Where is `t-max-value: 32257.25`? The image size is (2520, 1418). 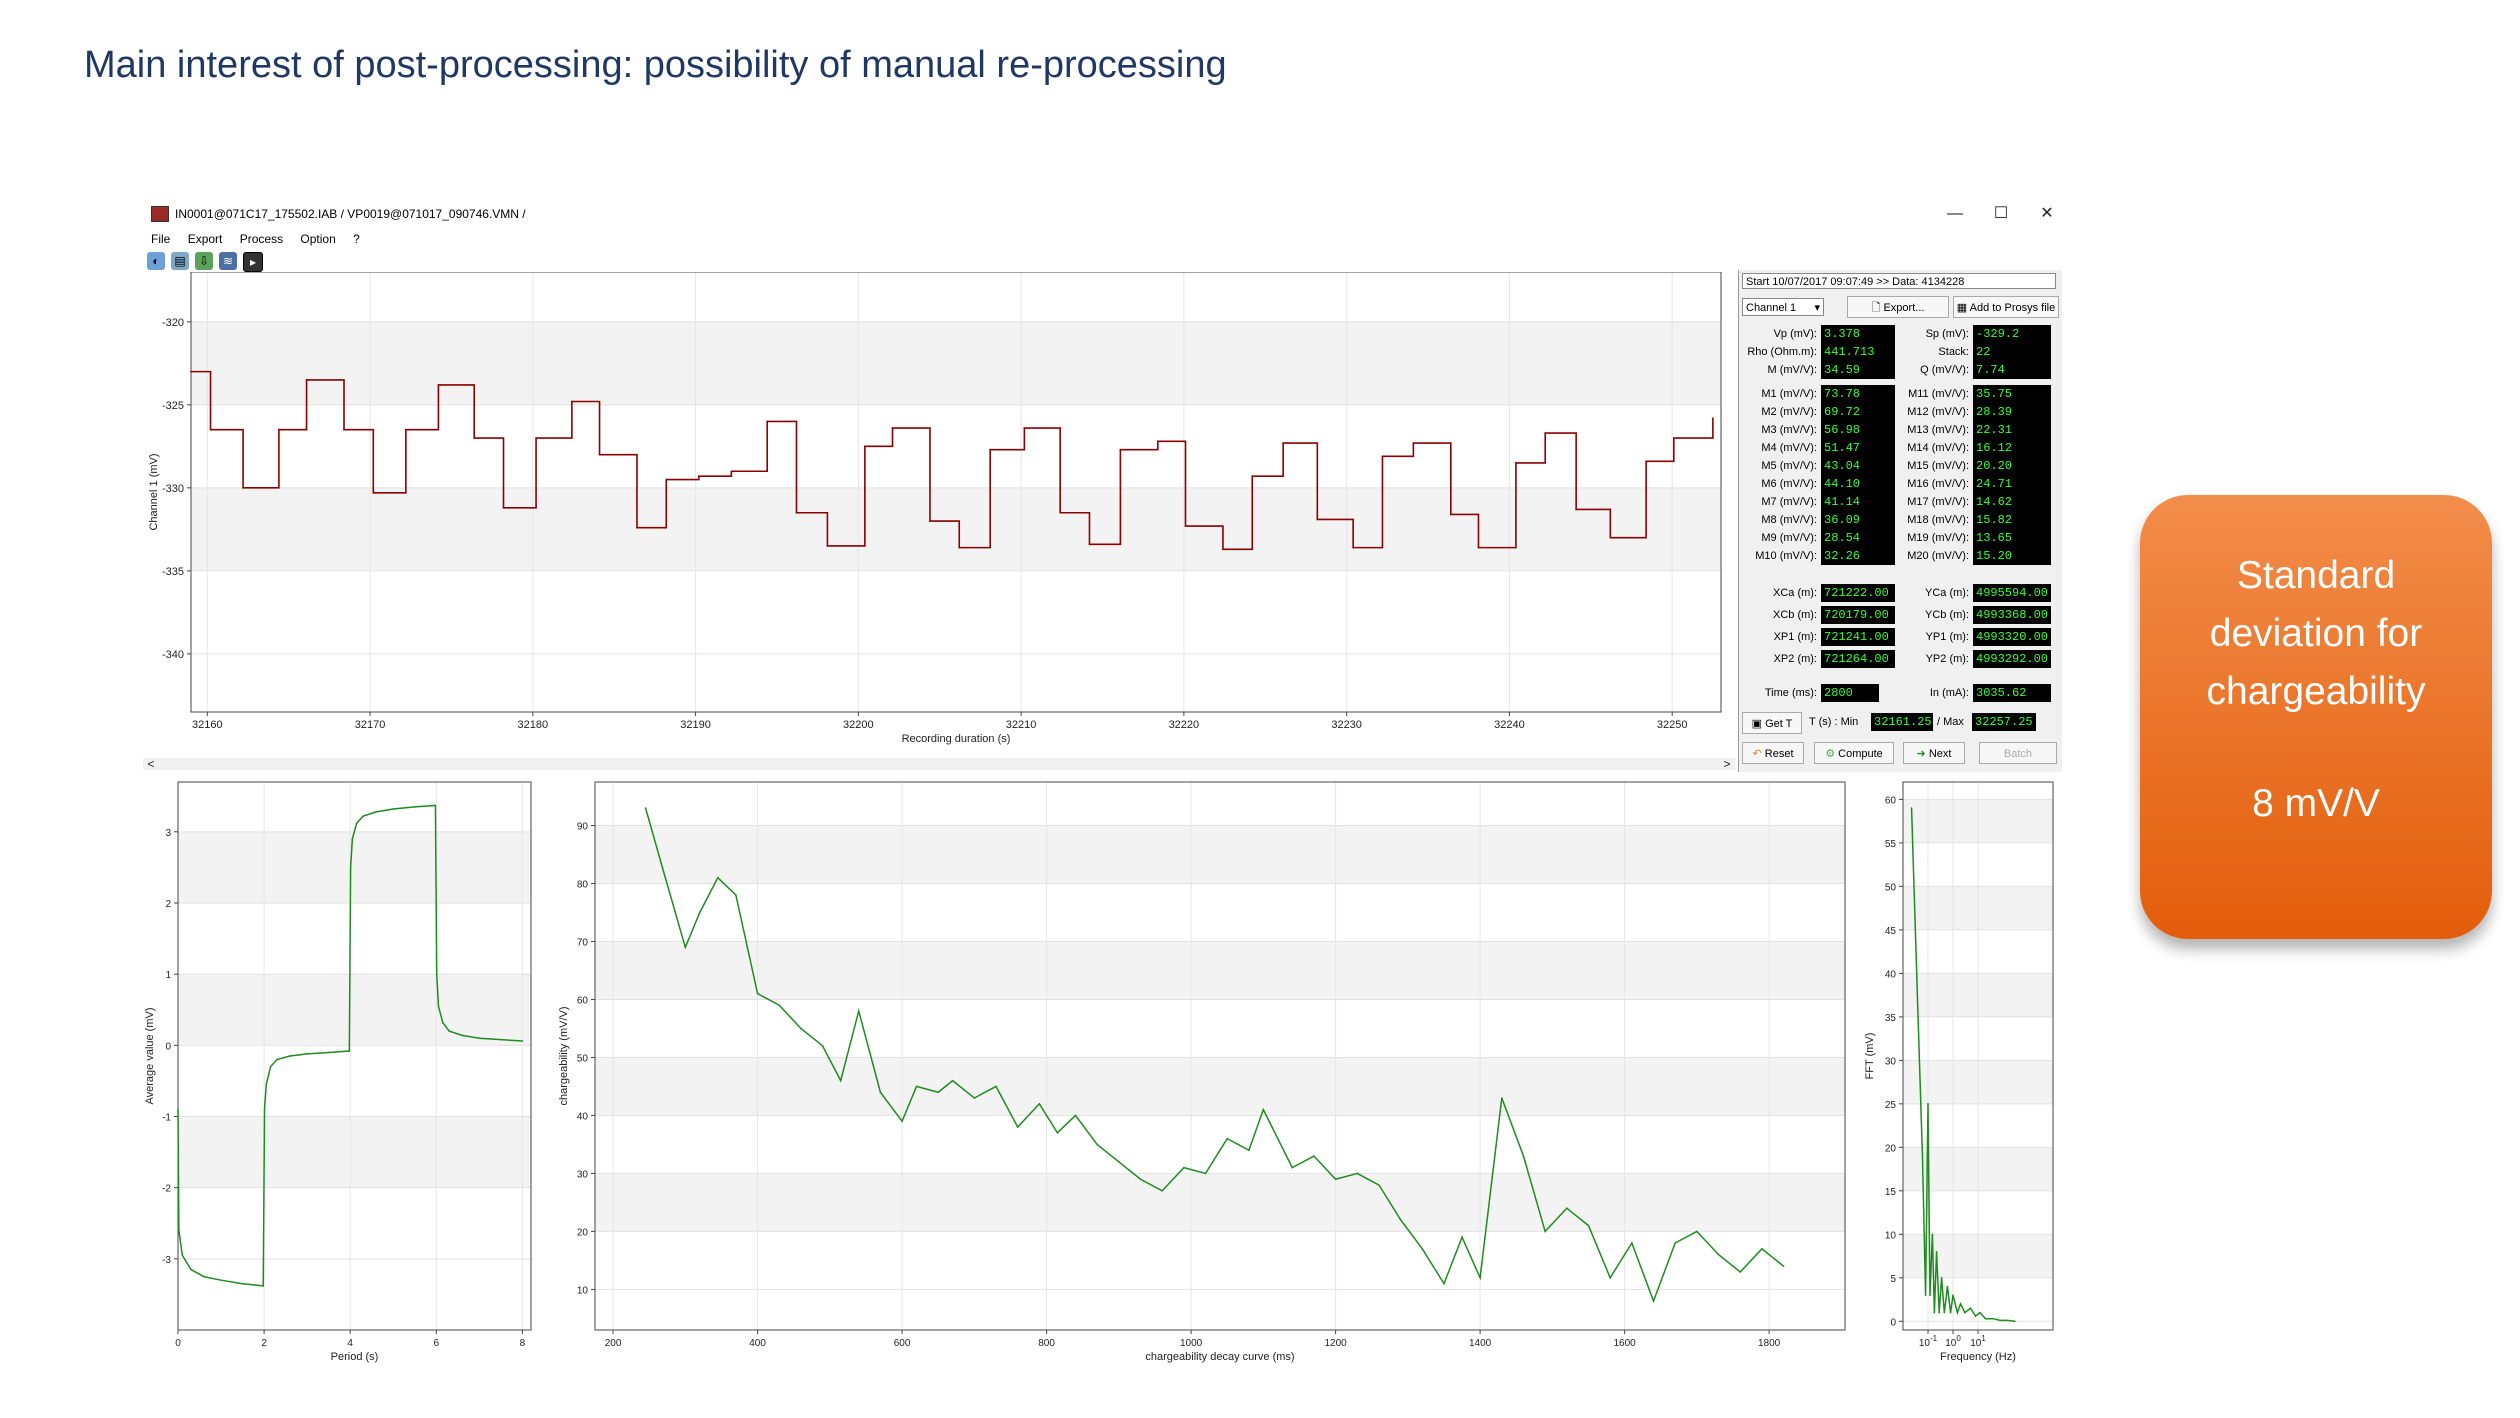
t-max-value: 32257.25 is located at coordinates (2004, 722).